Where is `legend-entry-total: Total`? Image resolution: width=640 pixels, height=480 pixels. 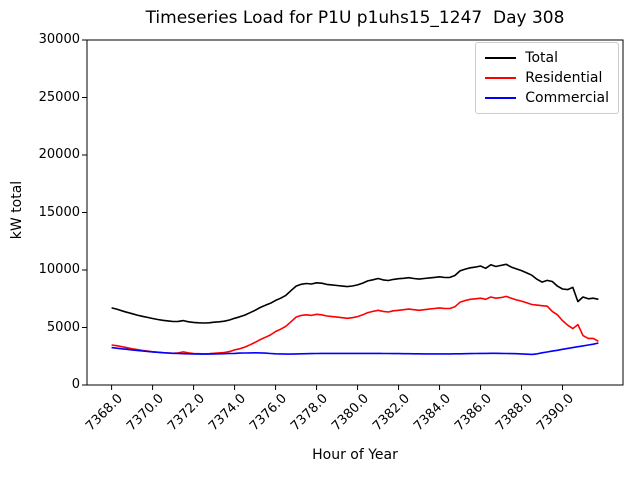
legend-entry-total: Total is located at coordinates (547, 58).